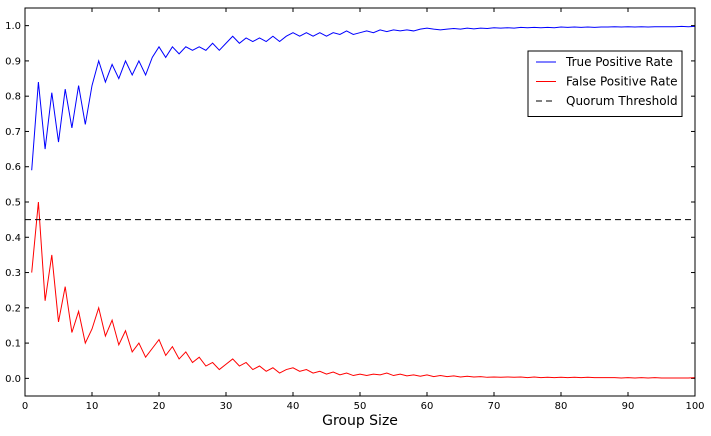 The image size is (711, 436). Describe the element at coordinates (619, 62) in the screenshot. I see `legend-label: True Positive Rate` at that location.